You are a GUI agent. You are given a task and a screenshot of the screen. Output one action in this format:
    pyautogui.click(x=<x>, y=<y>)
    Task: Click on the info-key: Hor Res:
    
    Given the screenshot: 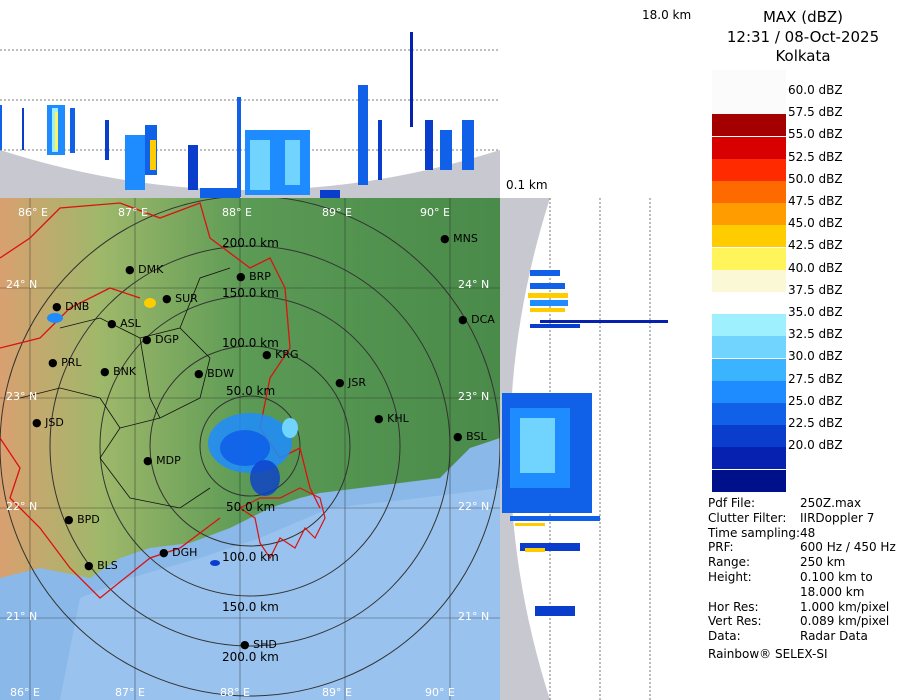 What is the action you would take?
    pyautogui.click(x=733, y=607)
    